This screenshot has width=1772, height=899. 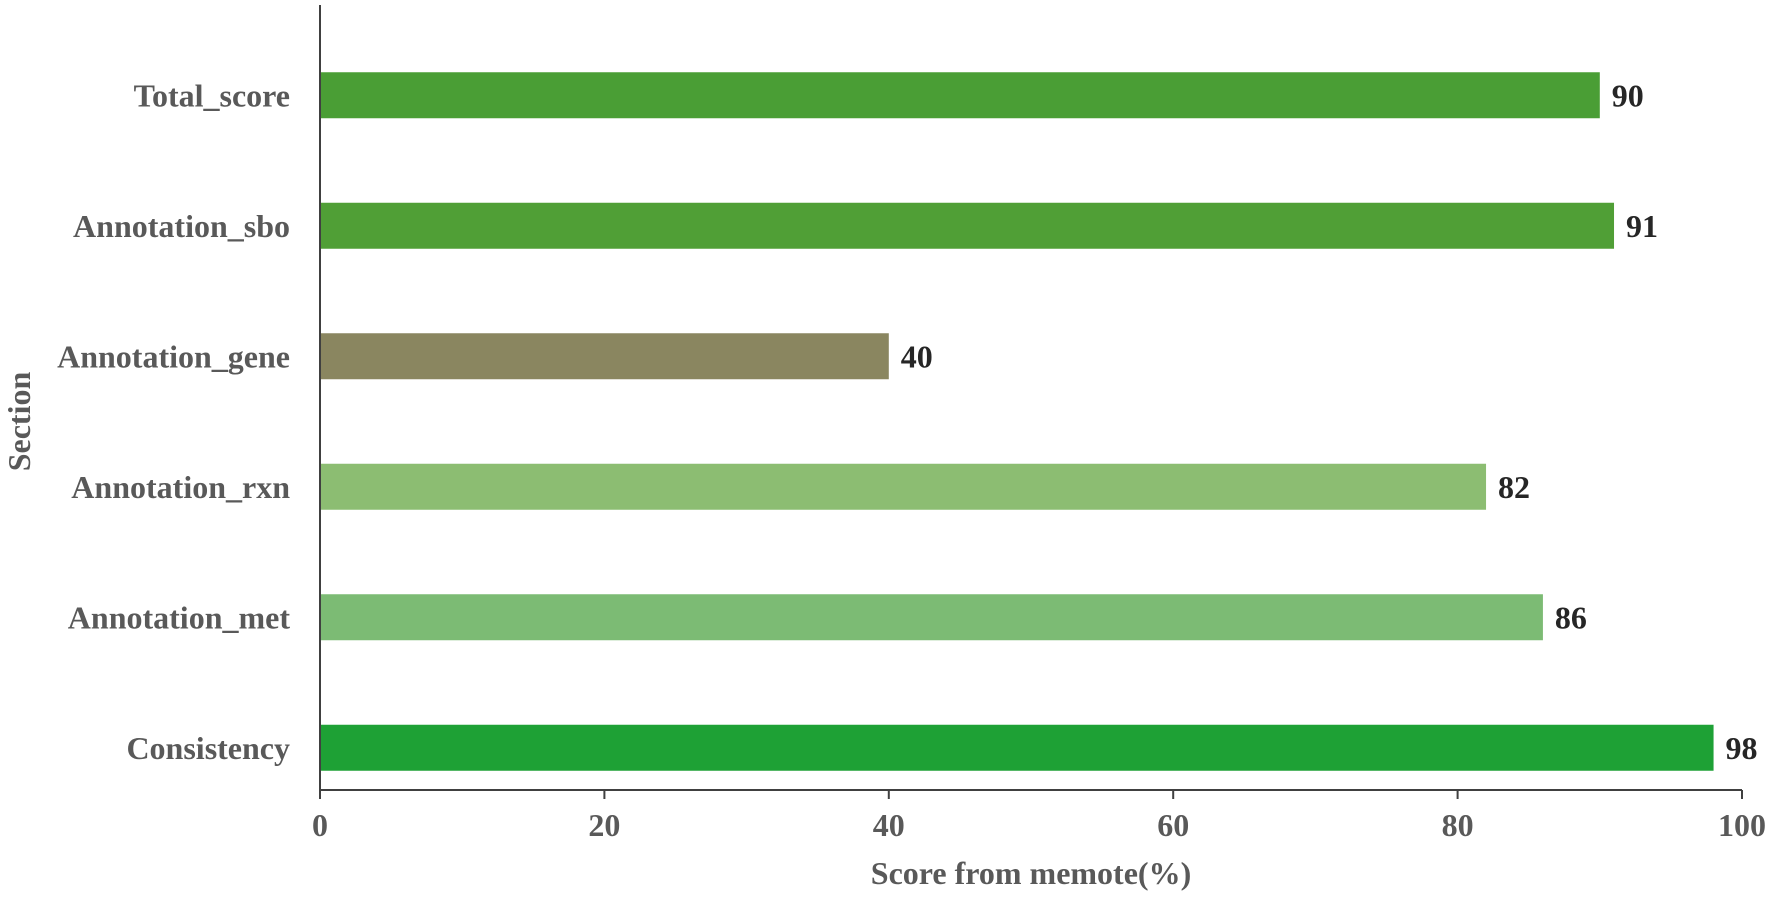 What do you see at coordinates (320, 825) in the screenshot?
I see `x-tick-label: 0` at bounding box center [320, 825].